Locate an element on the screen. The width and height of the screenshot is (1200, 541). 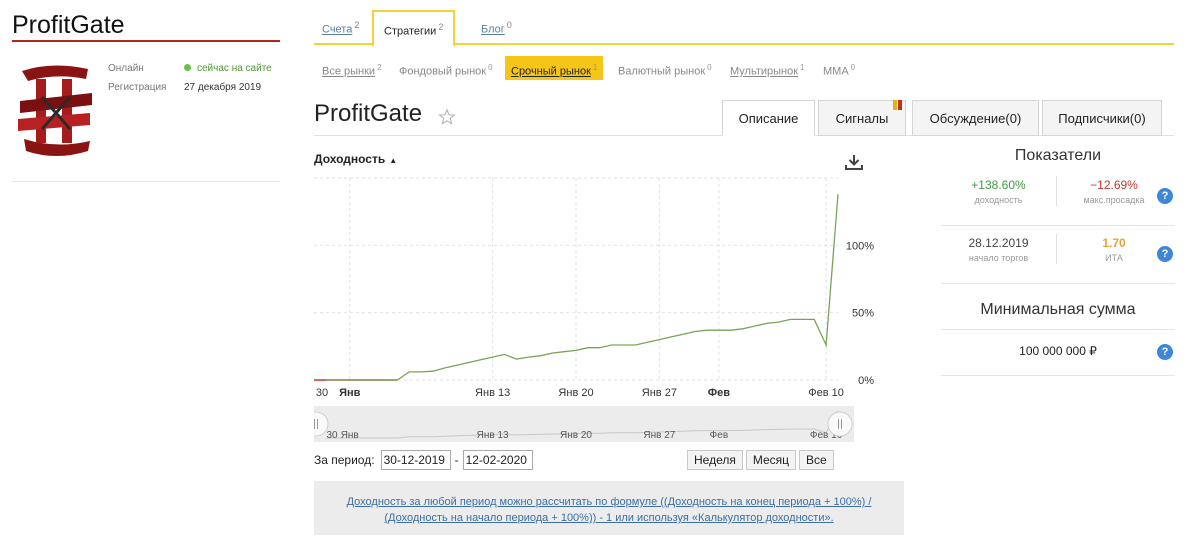
market-currency: Валютный рынок 0 is located at coordinates (665, 68).